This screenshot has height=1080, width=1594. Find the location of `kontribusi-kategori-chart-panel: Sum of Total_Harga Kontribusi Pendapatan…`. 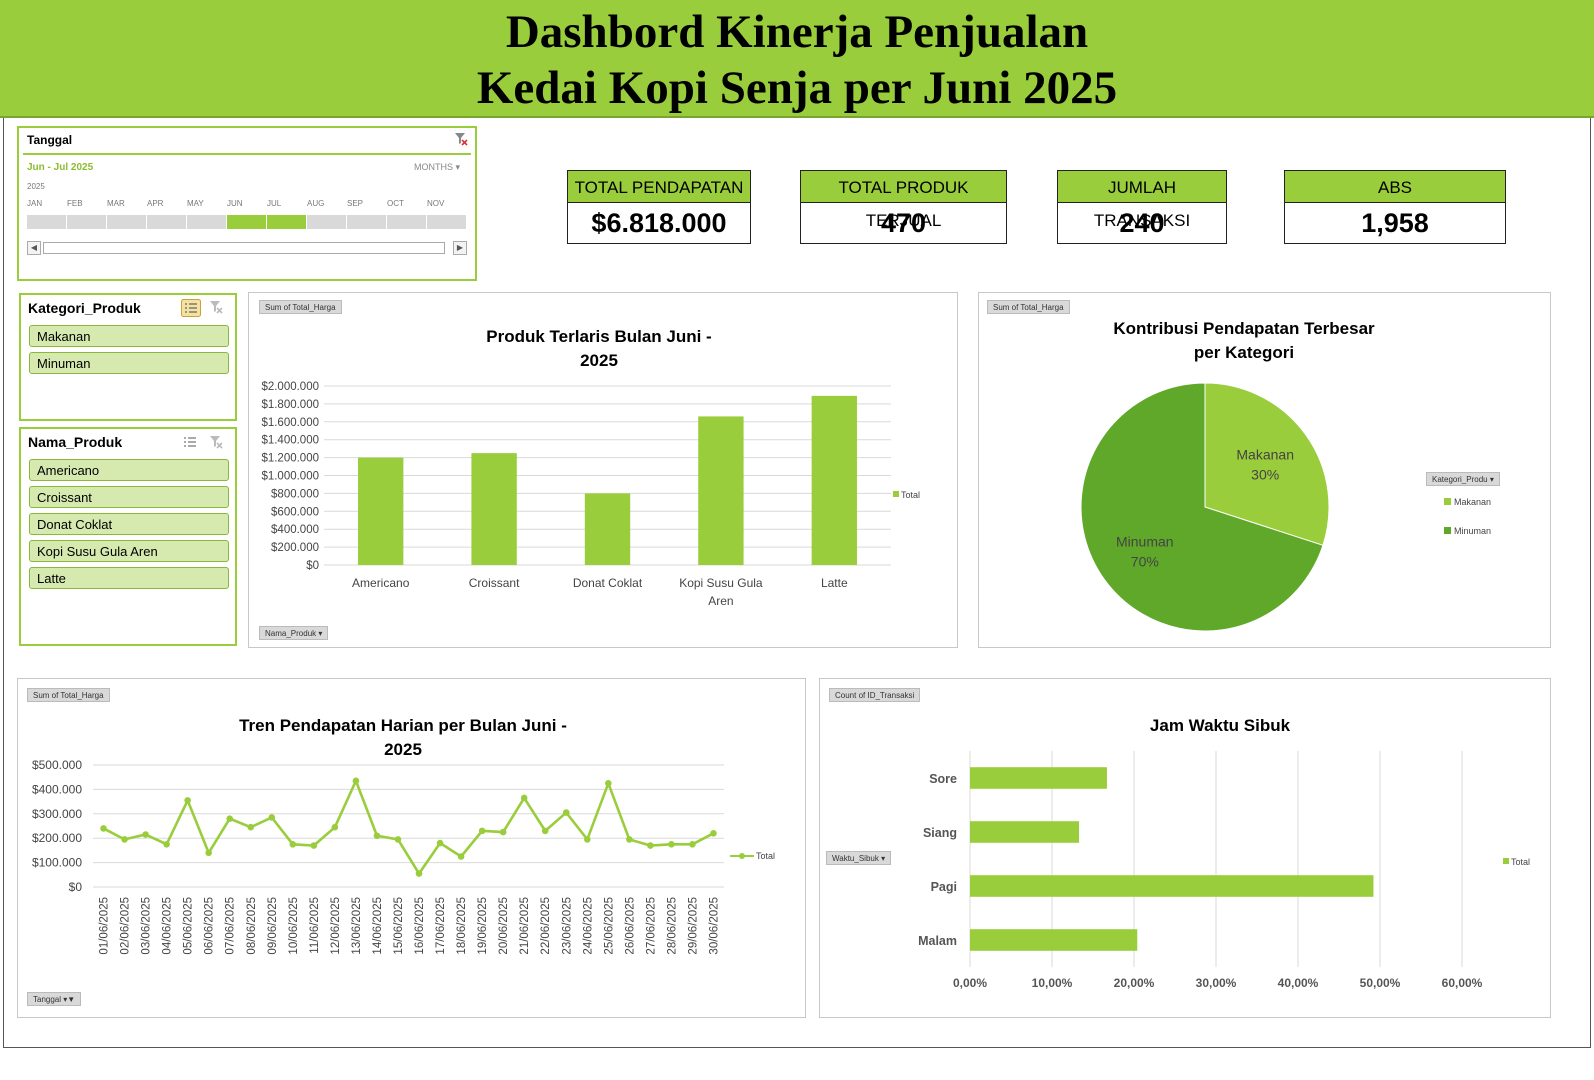

kontribusi-kategori-chart-panel: Sum of Total_Harga Kontribusi Pendapatan… is located at coordinates (1264, 470).